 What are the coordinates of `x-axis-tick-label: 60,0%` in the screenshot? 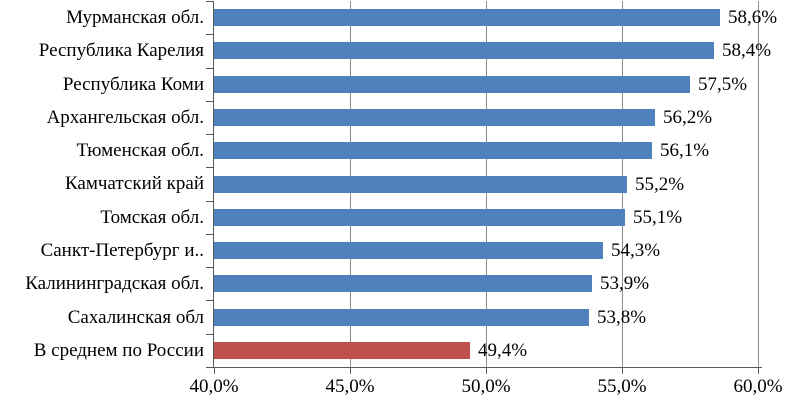 It's located at (758, 386).